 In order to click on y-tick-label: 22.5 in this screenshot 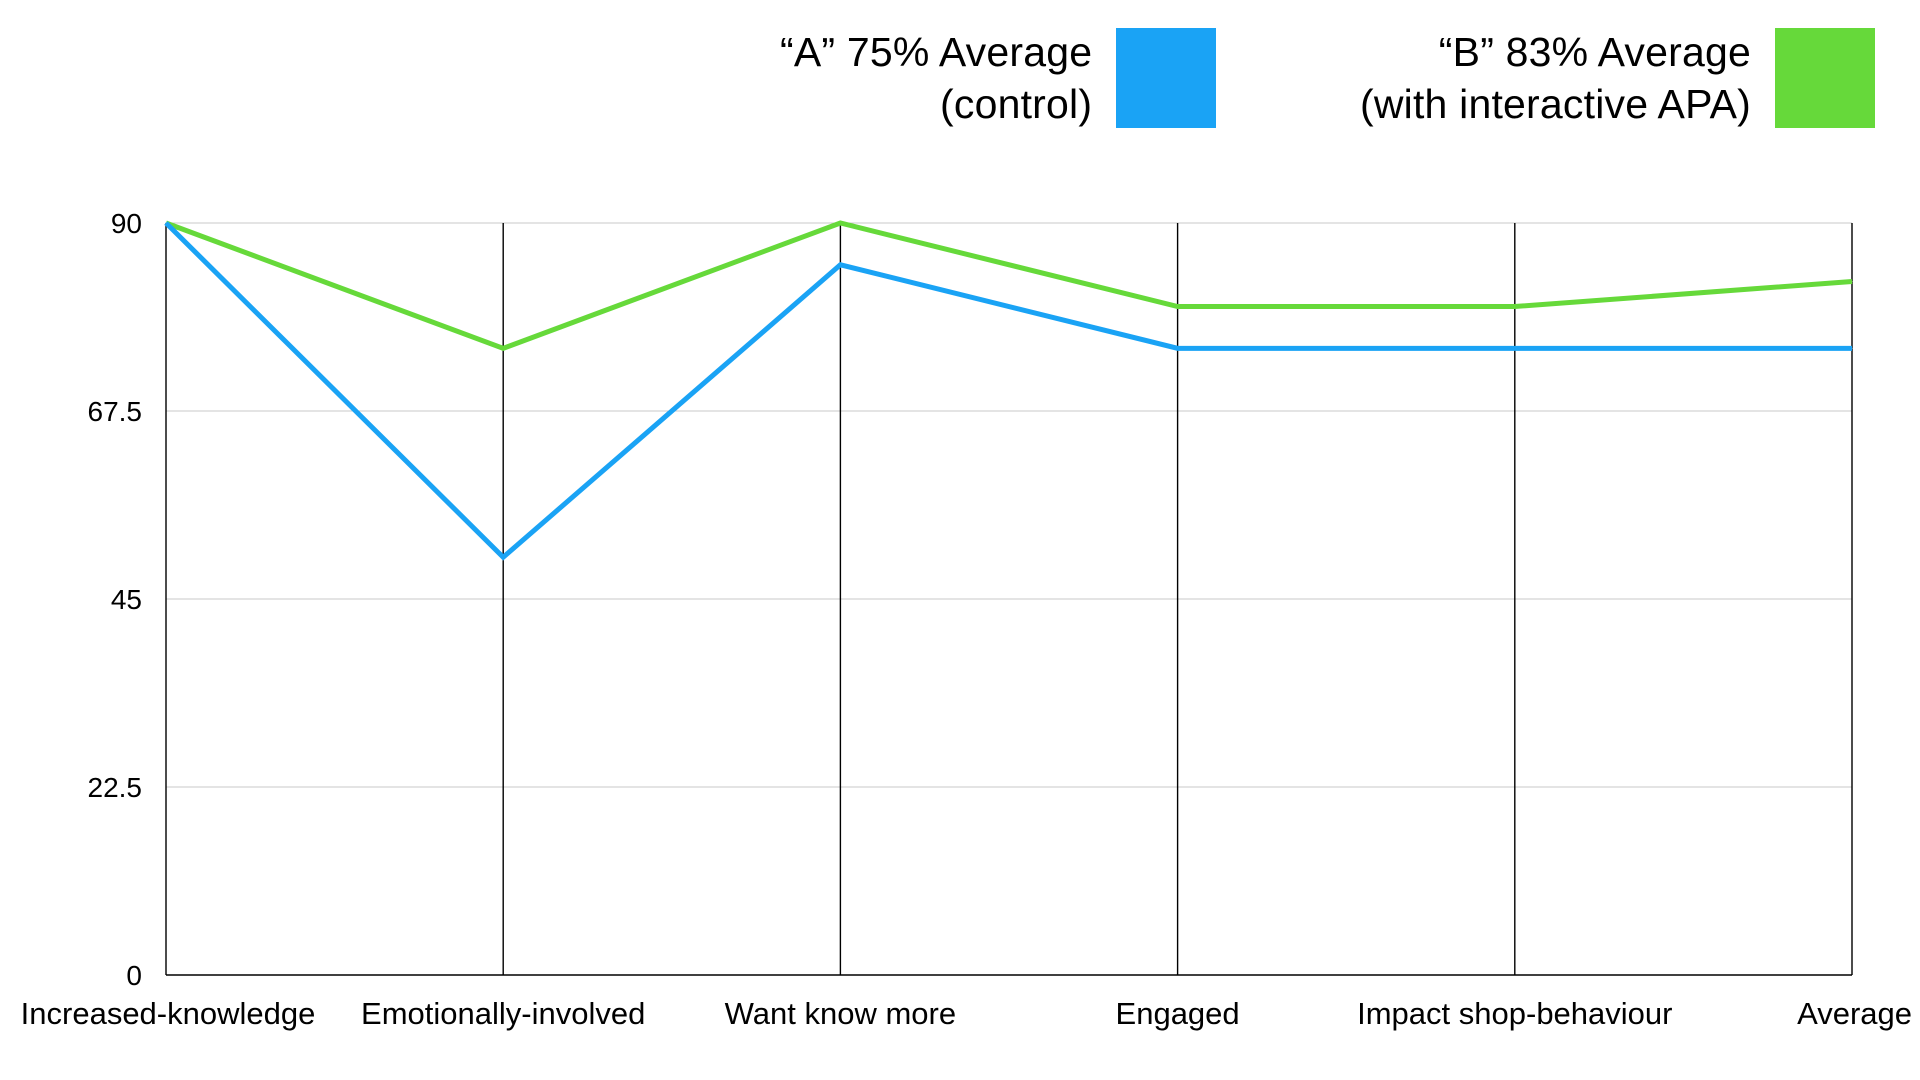, I will do `click(115, 787)`.